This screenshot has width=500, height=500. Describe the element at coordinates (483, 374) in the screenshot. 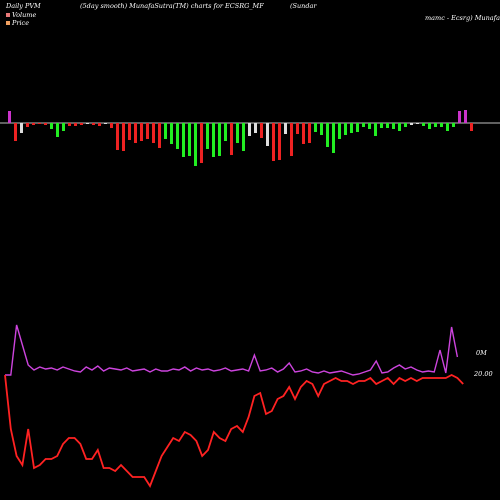

I see `price-axis-label: 20.00` at that location.